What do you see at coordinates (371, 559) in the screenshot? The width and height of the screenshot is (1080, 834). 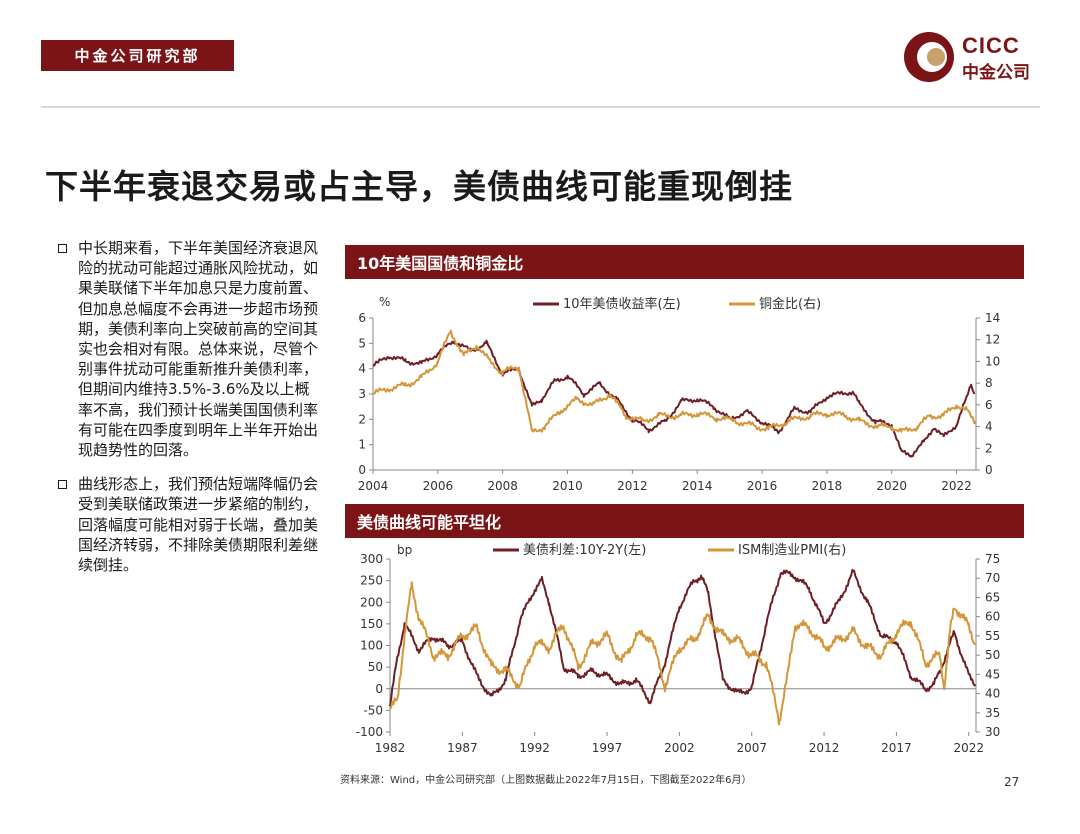 I see `chart2-left-tick-label: 300` at bounding box center [371, 559].